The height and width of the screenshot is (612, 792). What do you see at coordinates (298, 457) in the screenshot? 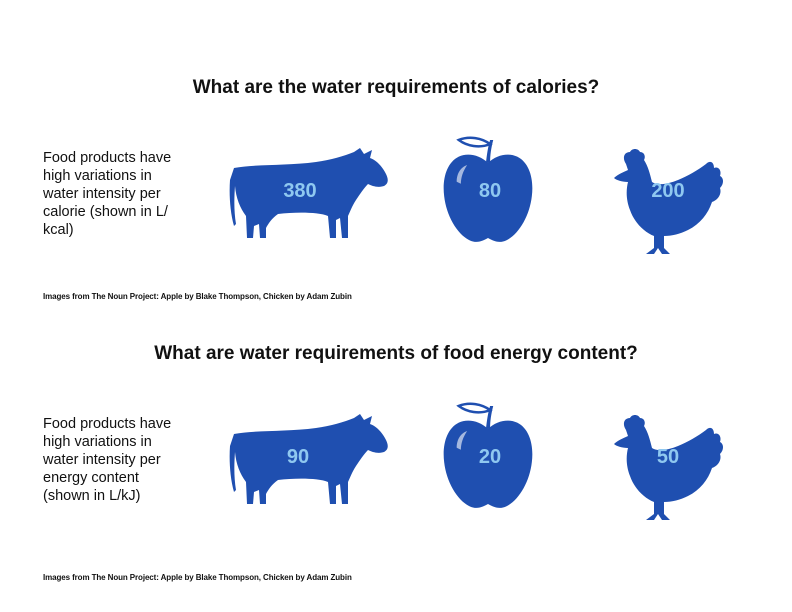
I see `cow-value: 90` at bounding box center [298, 457].